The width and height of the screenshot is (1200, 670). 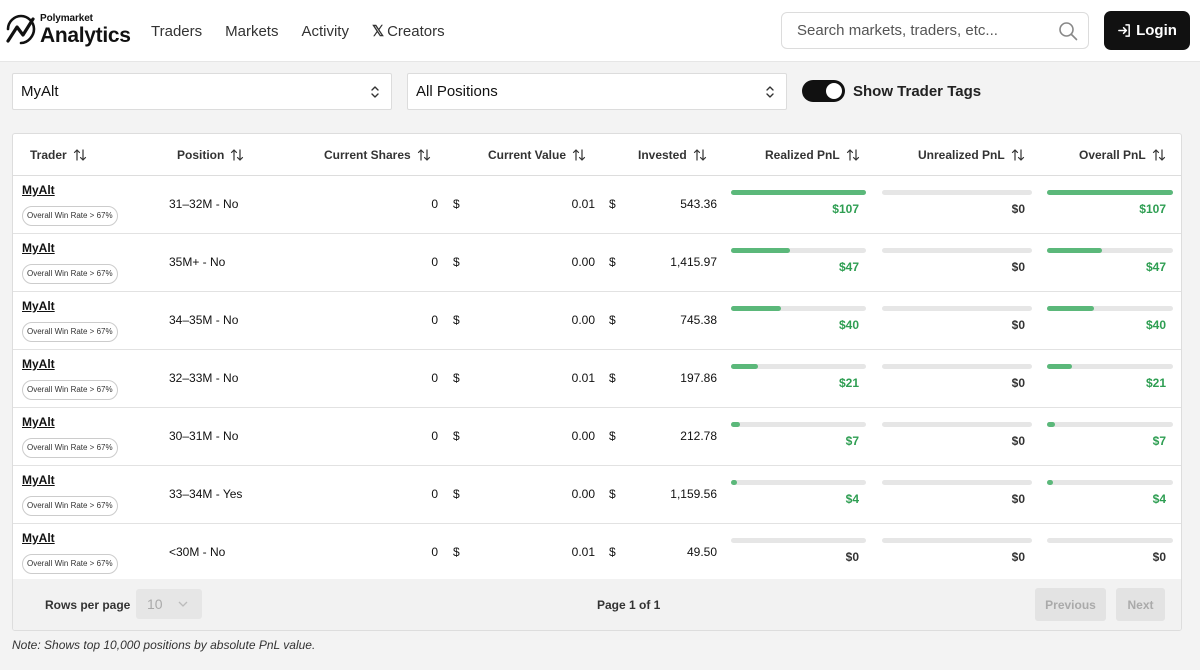 I want to click on column-header-unrealized: Unrealized PnL, so click(x=971, y=155).